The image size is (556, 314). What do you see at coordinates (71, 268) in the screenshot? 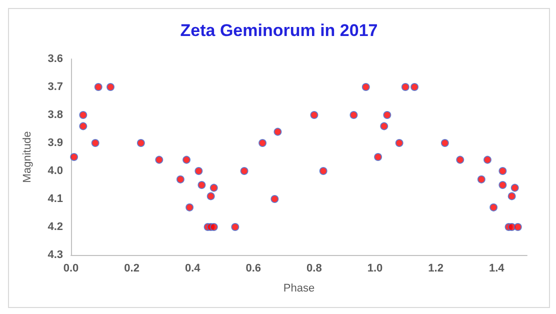
I see `x-tick-label: 0.0` at bounding box center [71, 268].